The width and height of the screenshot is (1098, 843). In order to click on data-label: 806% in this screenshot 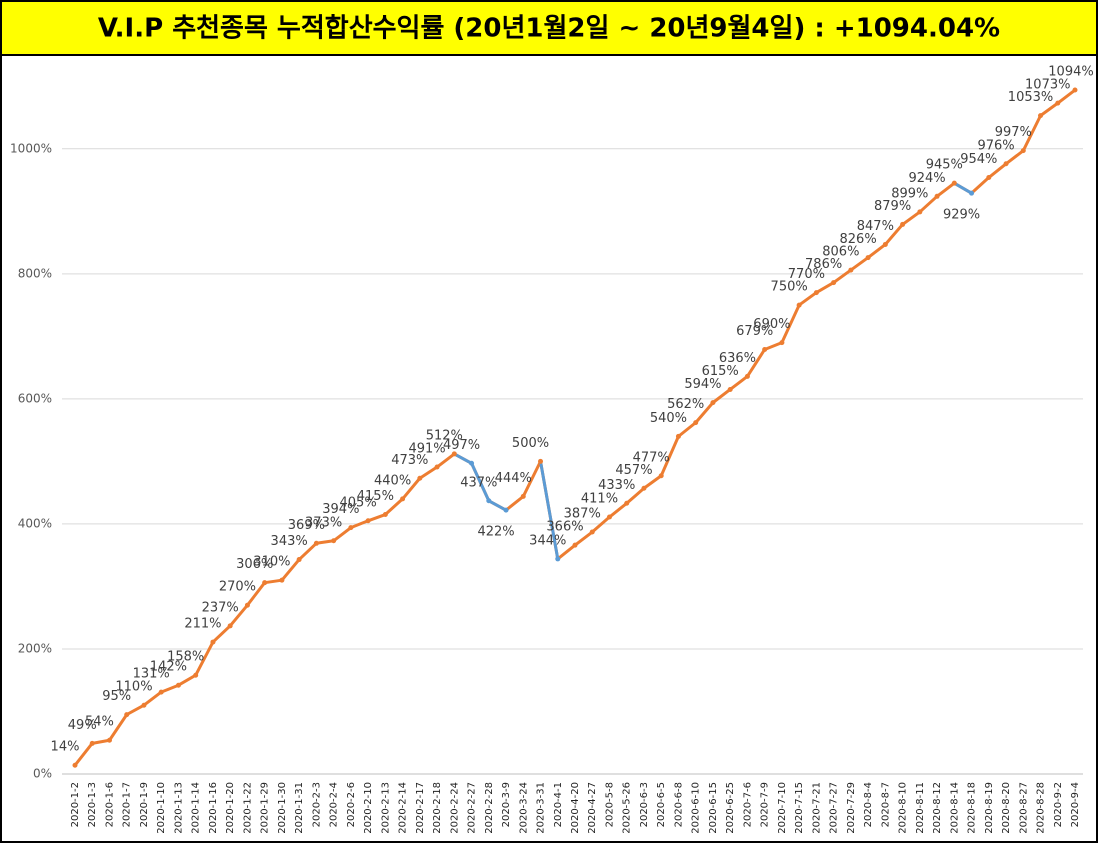, I will do `click(840, 252)`.